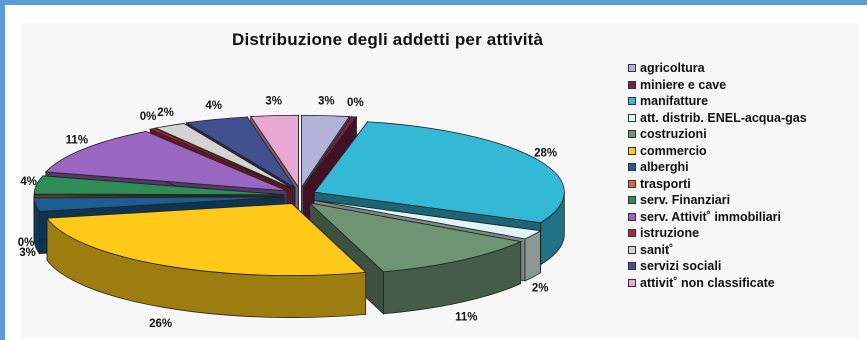 This screenshot has height=340, width=867. What do you see at coordinates (707, 282) in the screenshot?
I see `legend-label: attivit˚ non classificate` at bounding box center [707, 282].